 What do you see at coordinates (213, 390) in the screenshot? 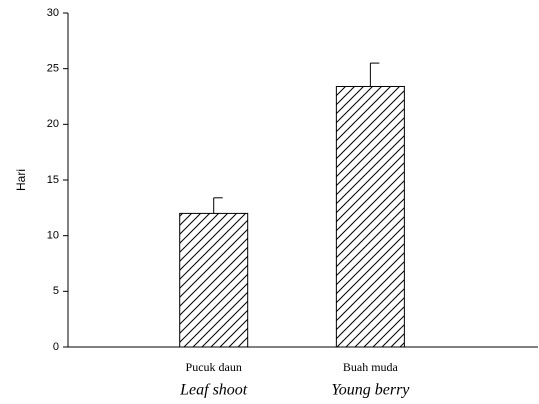
I see `x-tick-translation: Leaf shoot` at bounding box center [213, 390].